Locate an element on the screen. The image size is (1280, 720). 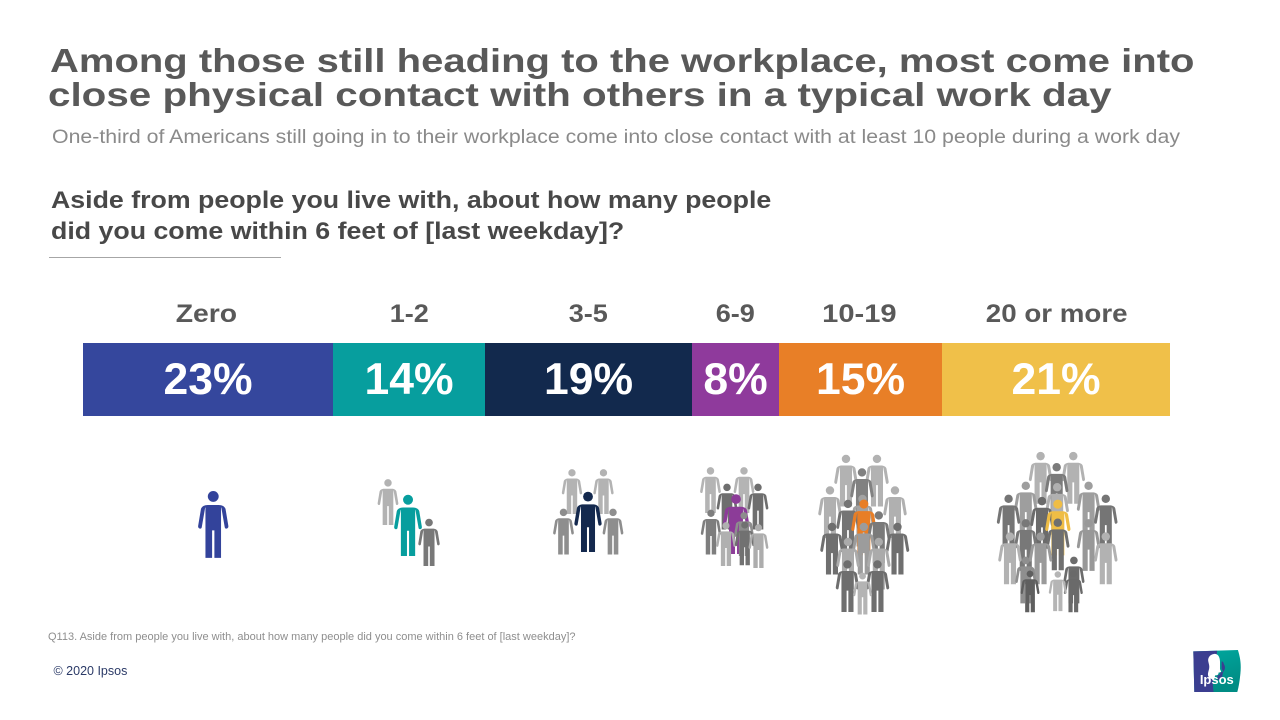
svg-text: Ipsos is located at coordinates (1216, 678).